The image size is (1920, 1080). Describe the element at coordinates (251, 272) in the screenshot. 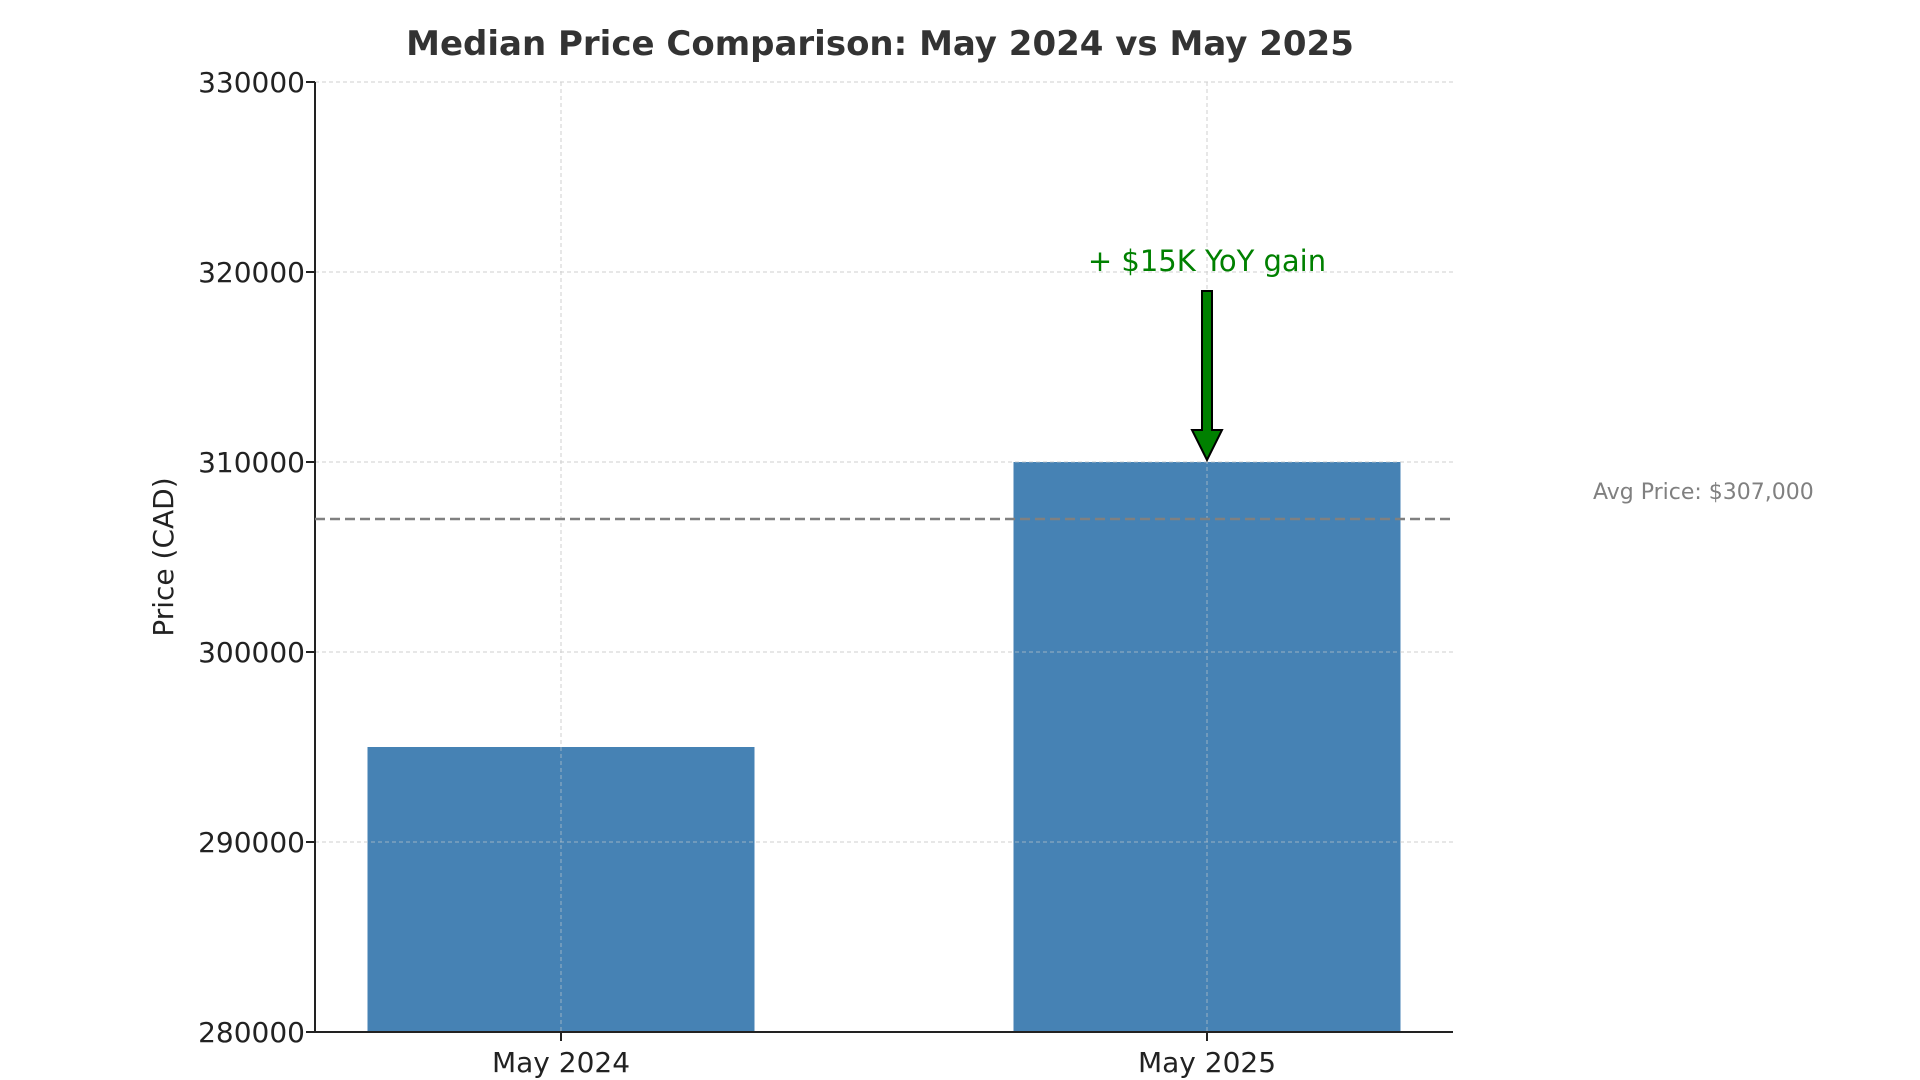

I see `y-tick-label: 320000` at that location.